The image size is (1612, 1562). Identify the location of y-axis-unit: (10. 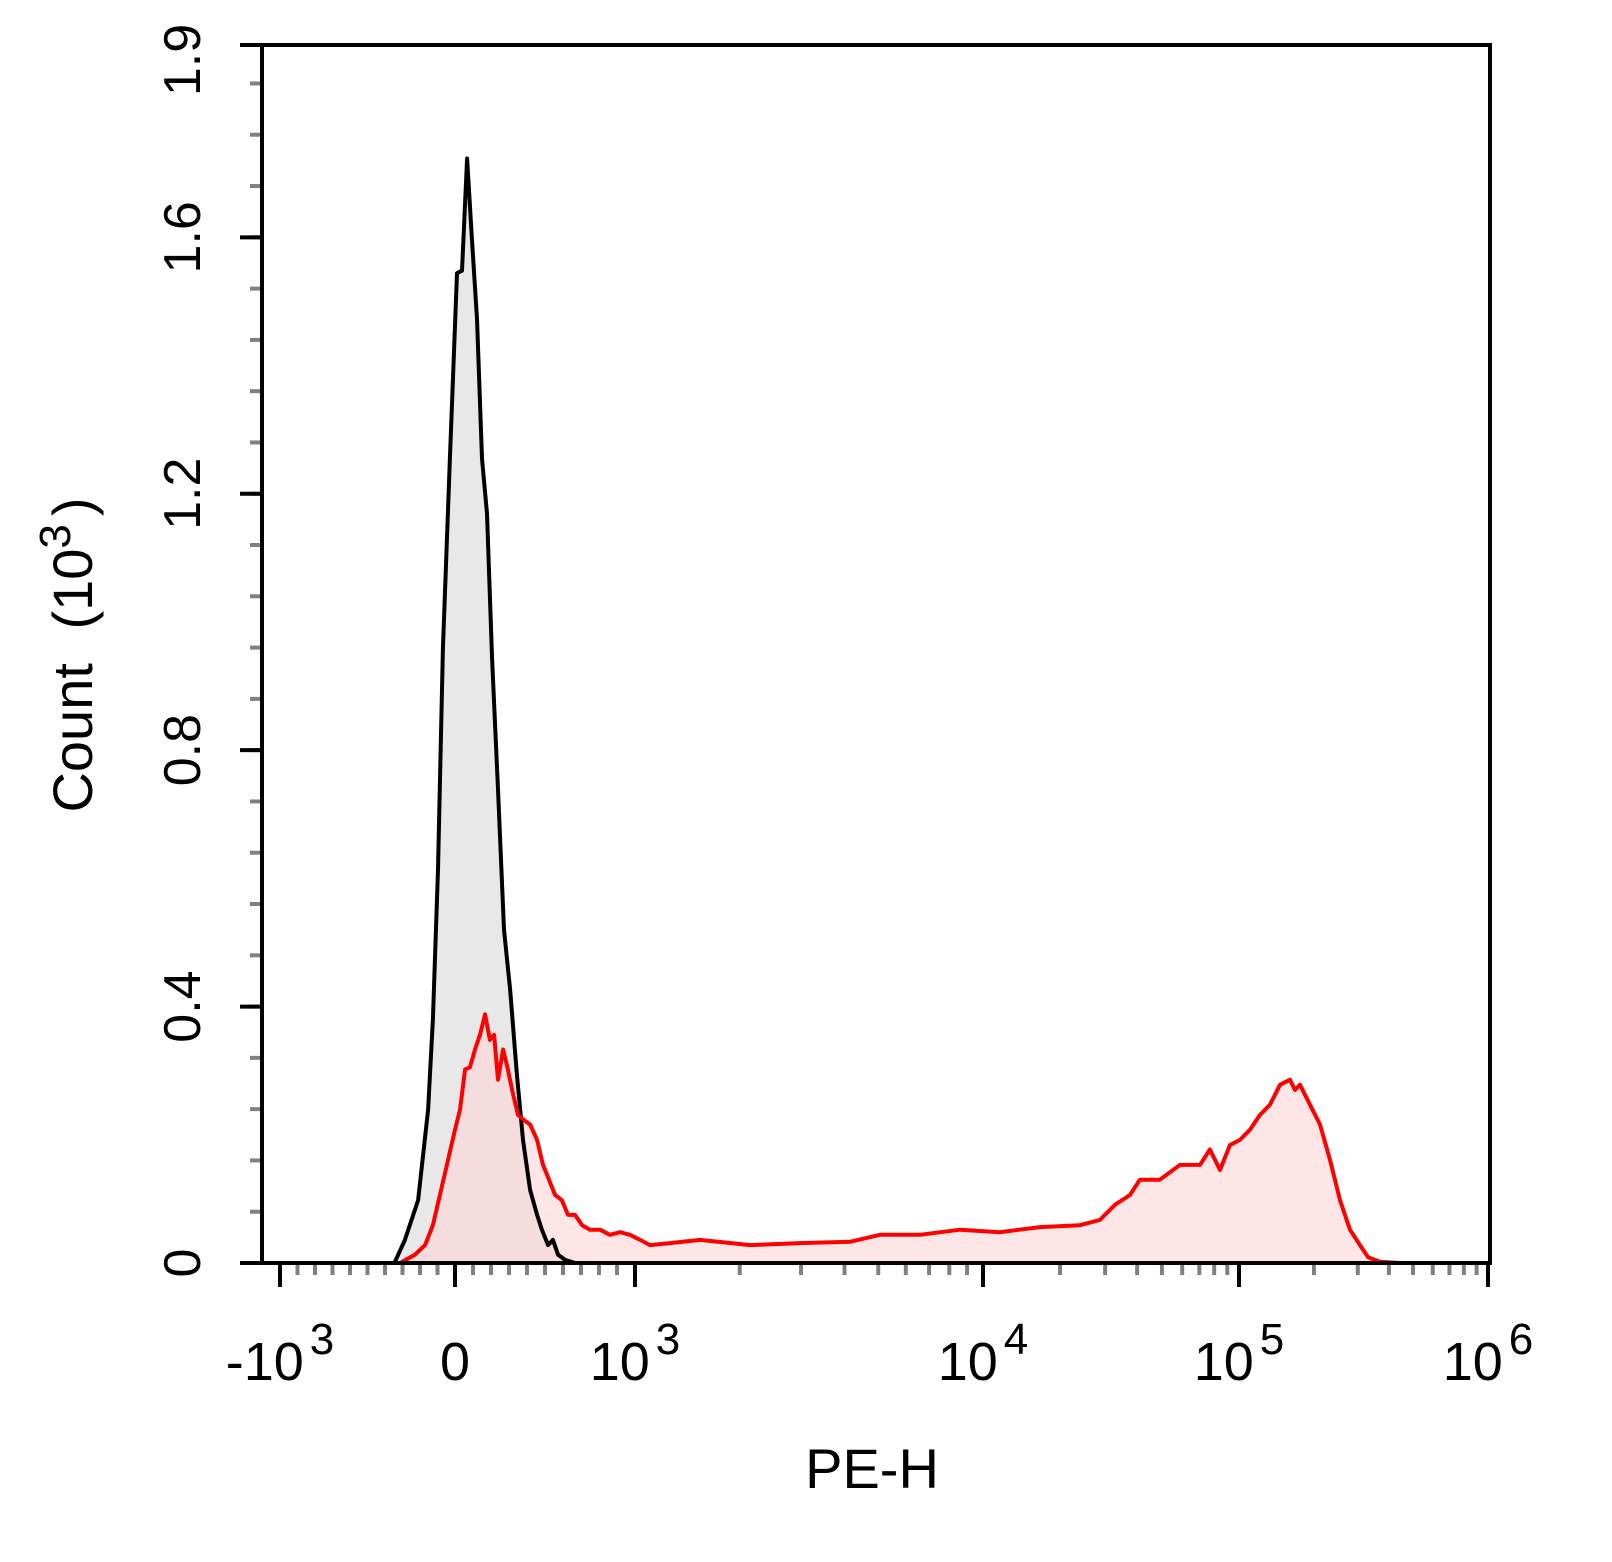
(72, 589).